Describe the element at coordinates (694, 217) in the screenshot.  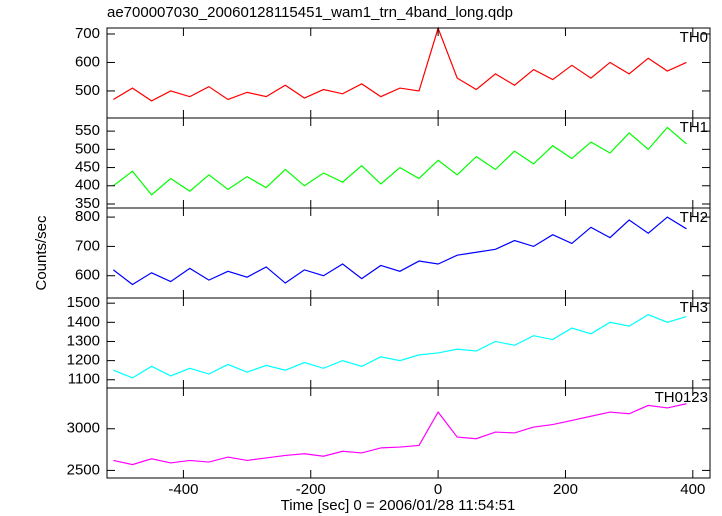
I see `panel-label: TH2` at that location.